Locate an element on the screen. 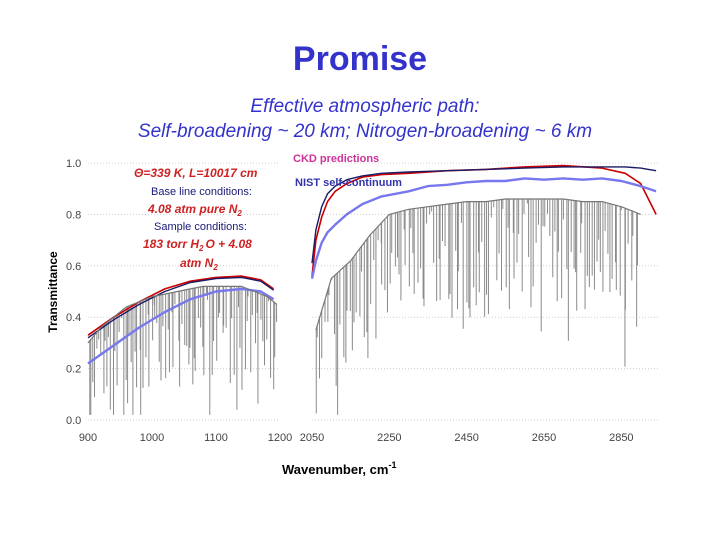  annotation-baseline-value: 4.08 atm pure N2 is located at coordinates (194, 210).